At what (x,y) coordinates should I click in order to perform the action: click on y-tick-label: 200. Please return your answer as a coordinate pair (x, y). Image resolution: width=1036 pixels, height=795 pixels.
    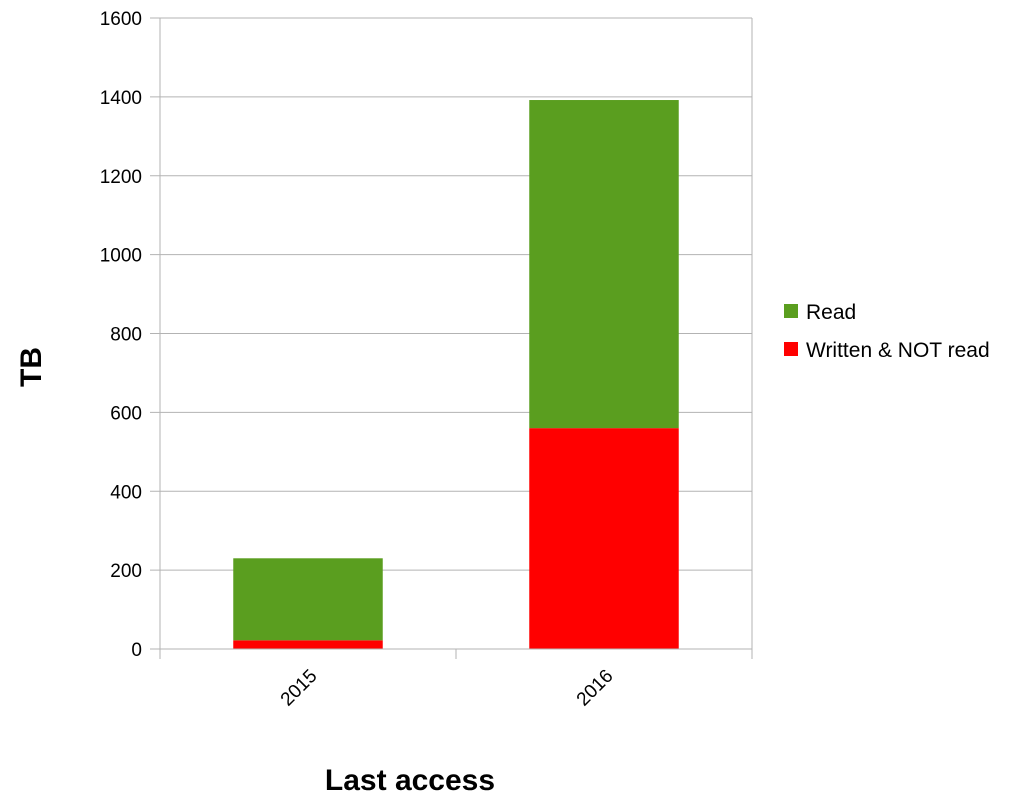
    Looking at the image, I should click on (126, 571).